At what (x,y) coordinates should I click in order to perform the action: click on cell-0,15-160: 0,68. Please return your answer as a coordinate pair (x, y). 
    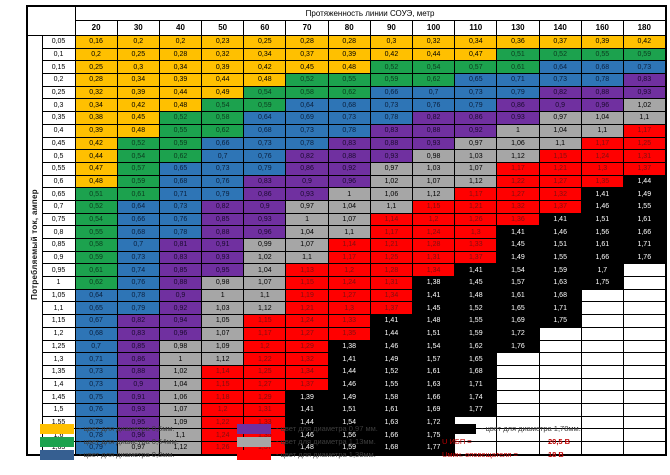
    Looking at the image, I should click on (602, 67).